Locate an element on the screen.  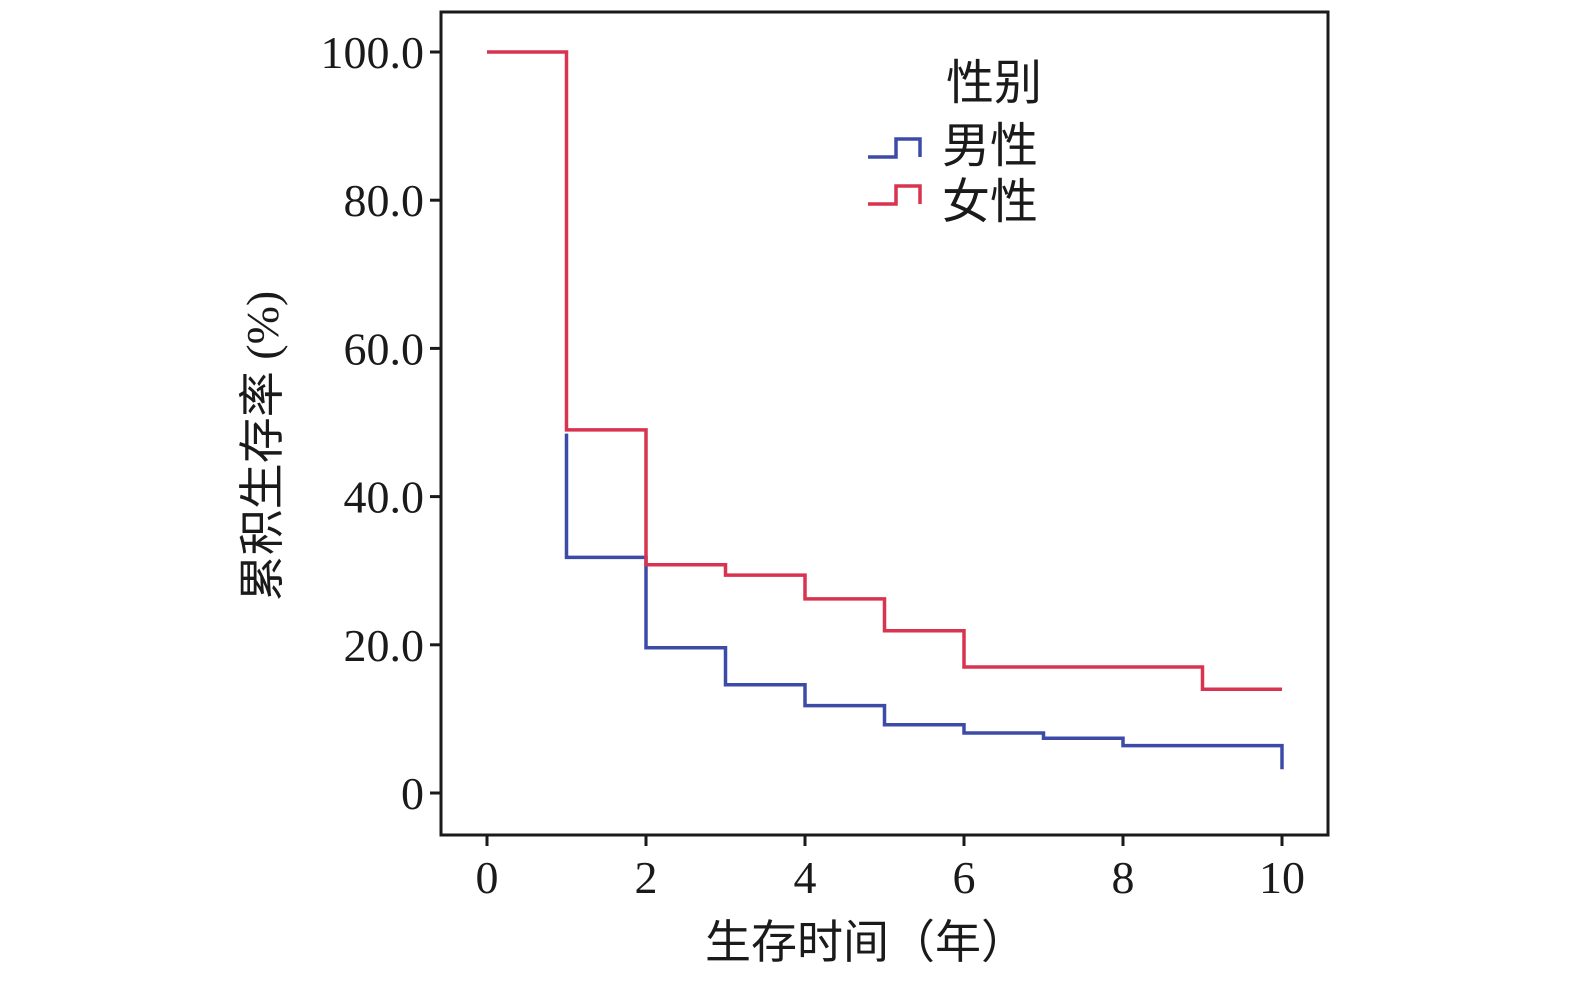
y-tick-label: 0 is located at coordinates (412, 793).